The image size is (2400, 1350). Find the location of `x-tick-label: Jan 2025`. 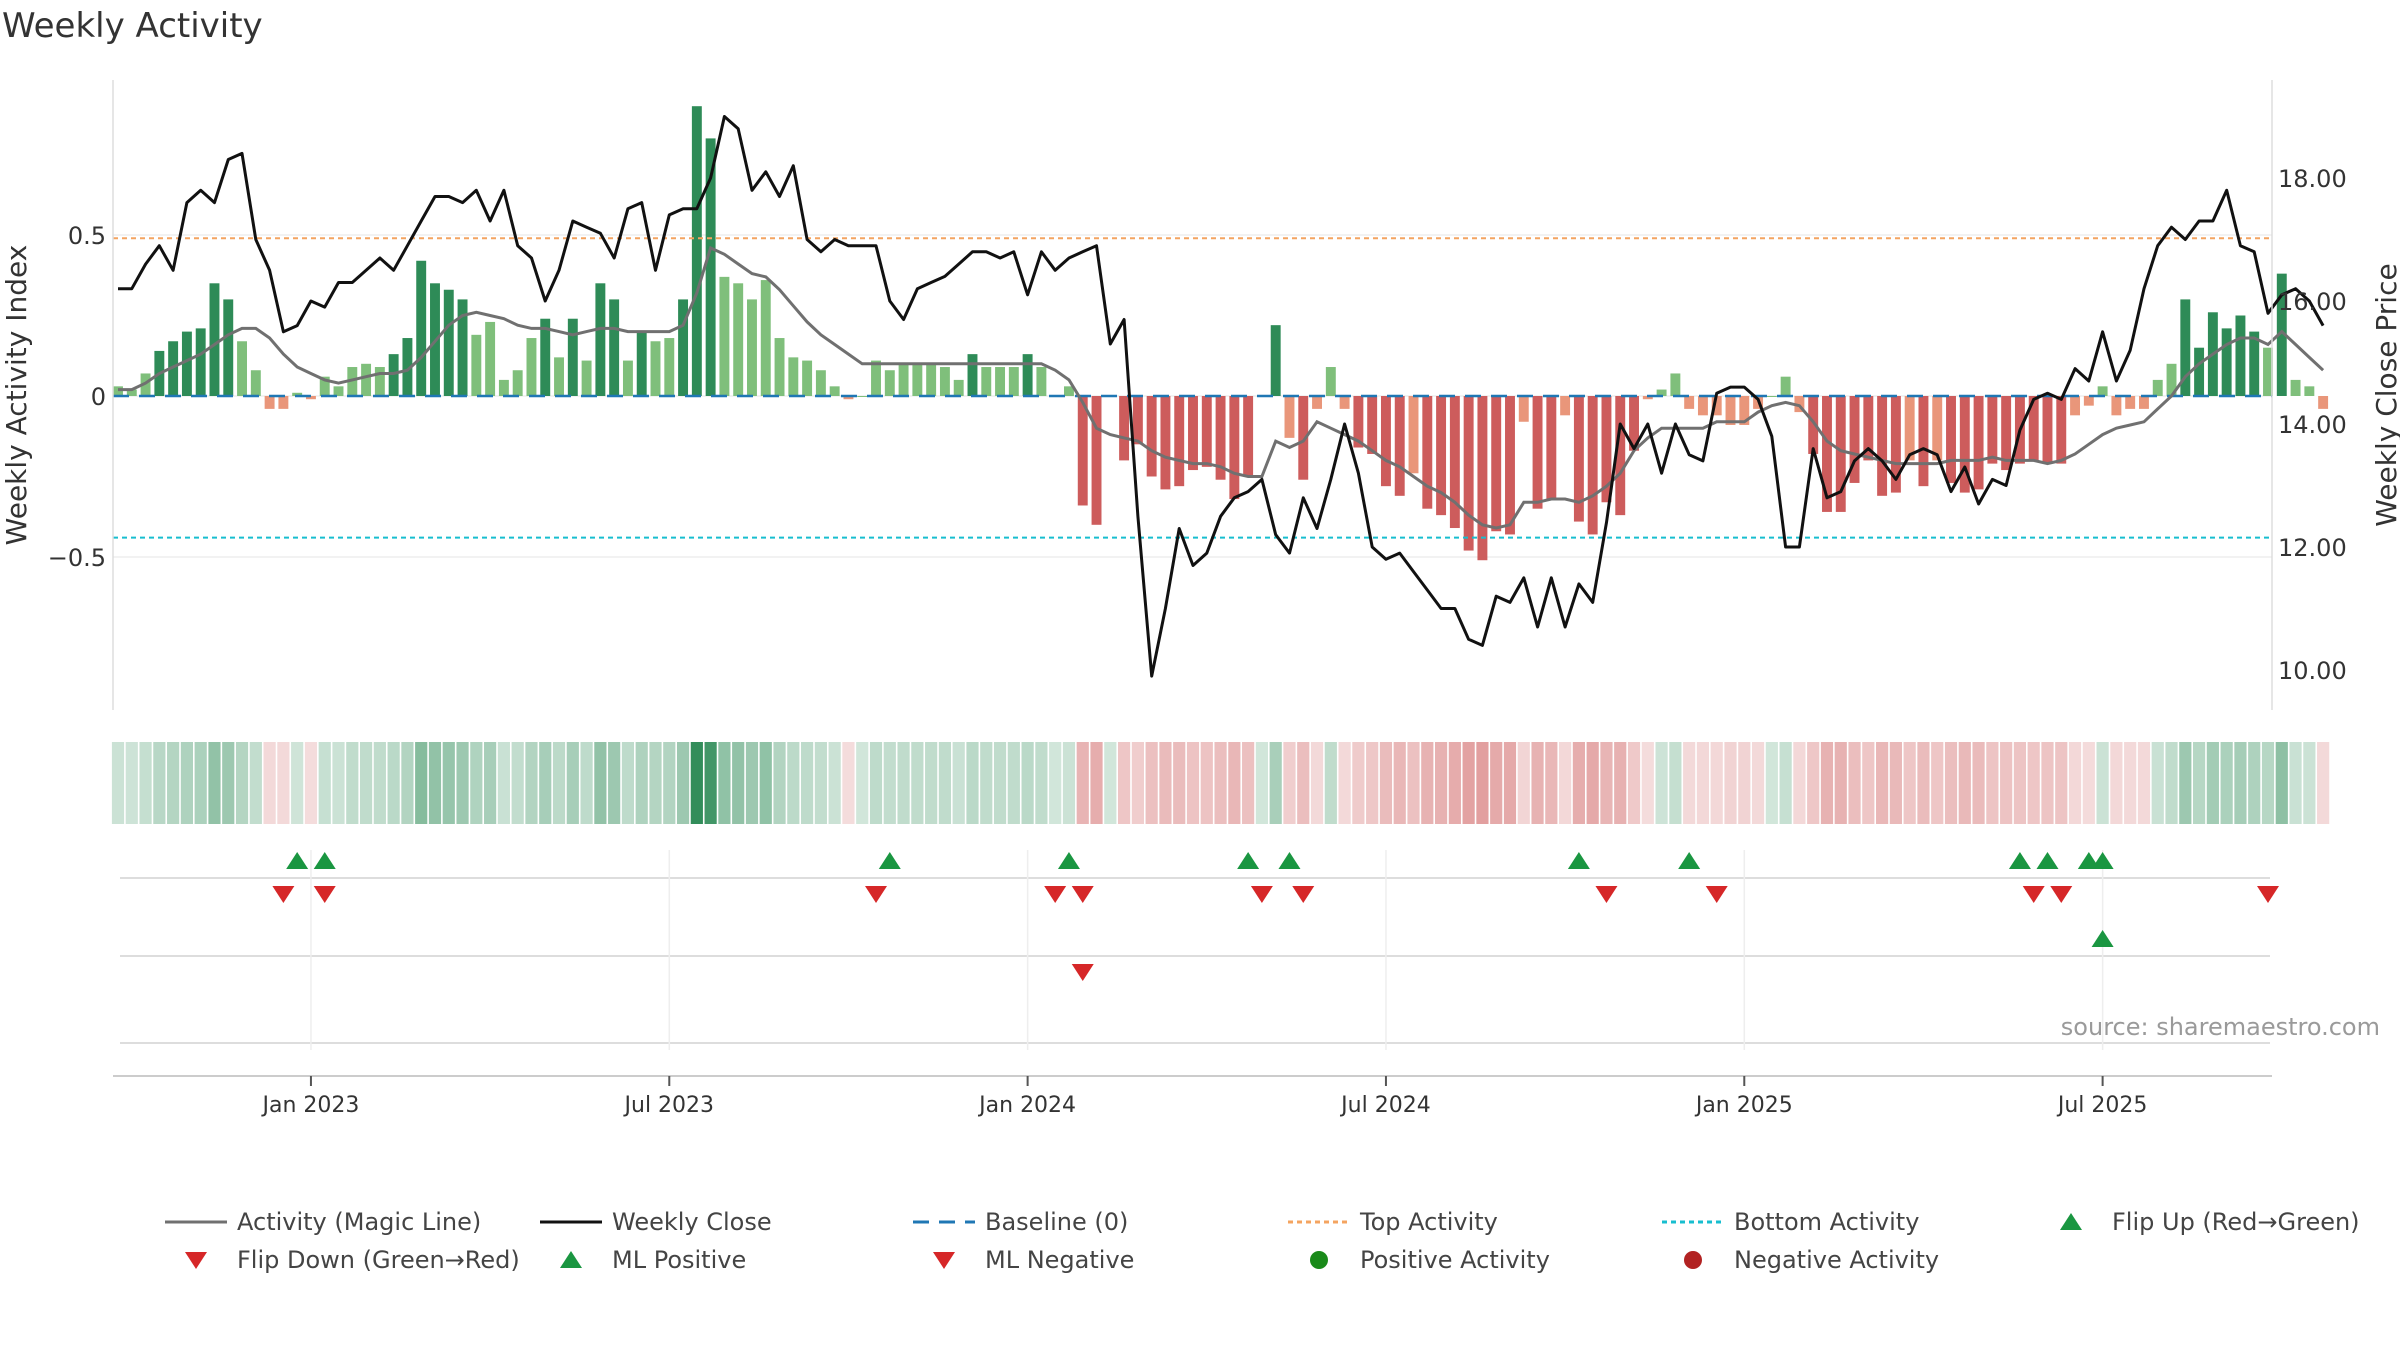

x-tick-label: Jan 2025 is located at coordinates (1743, 1105).